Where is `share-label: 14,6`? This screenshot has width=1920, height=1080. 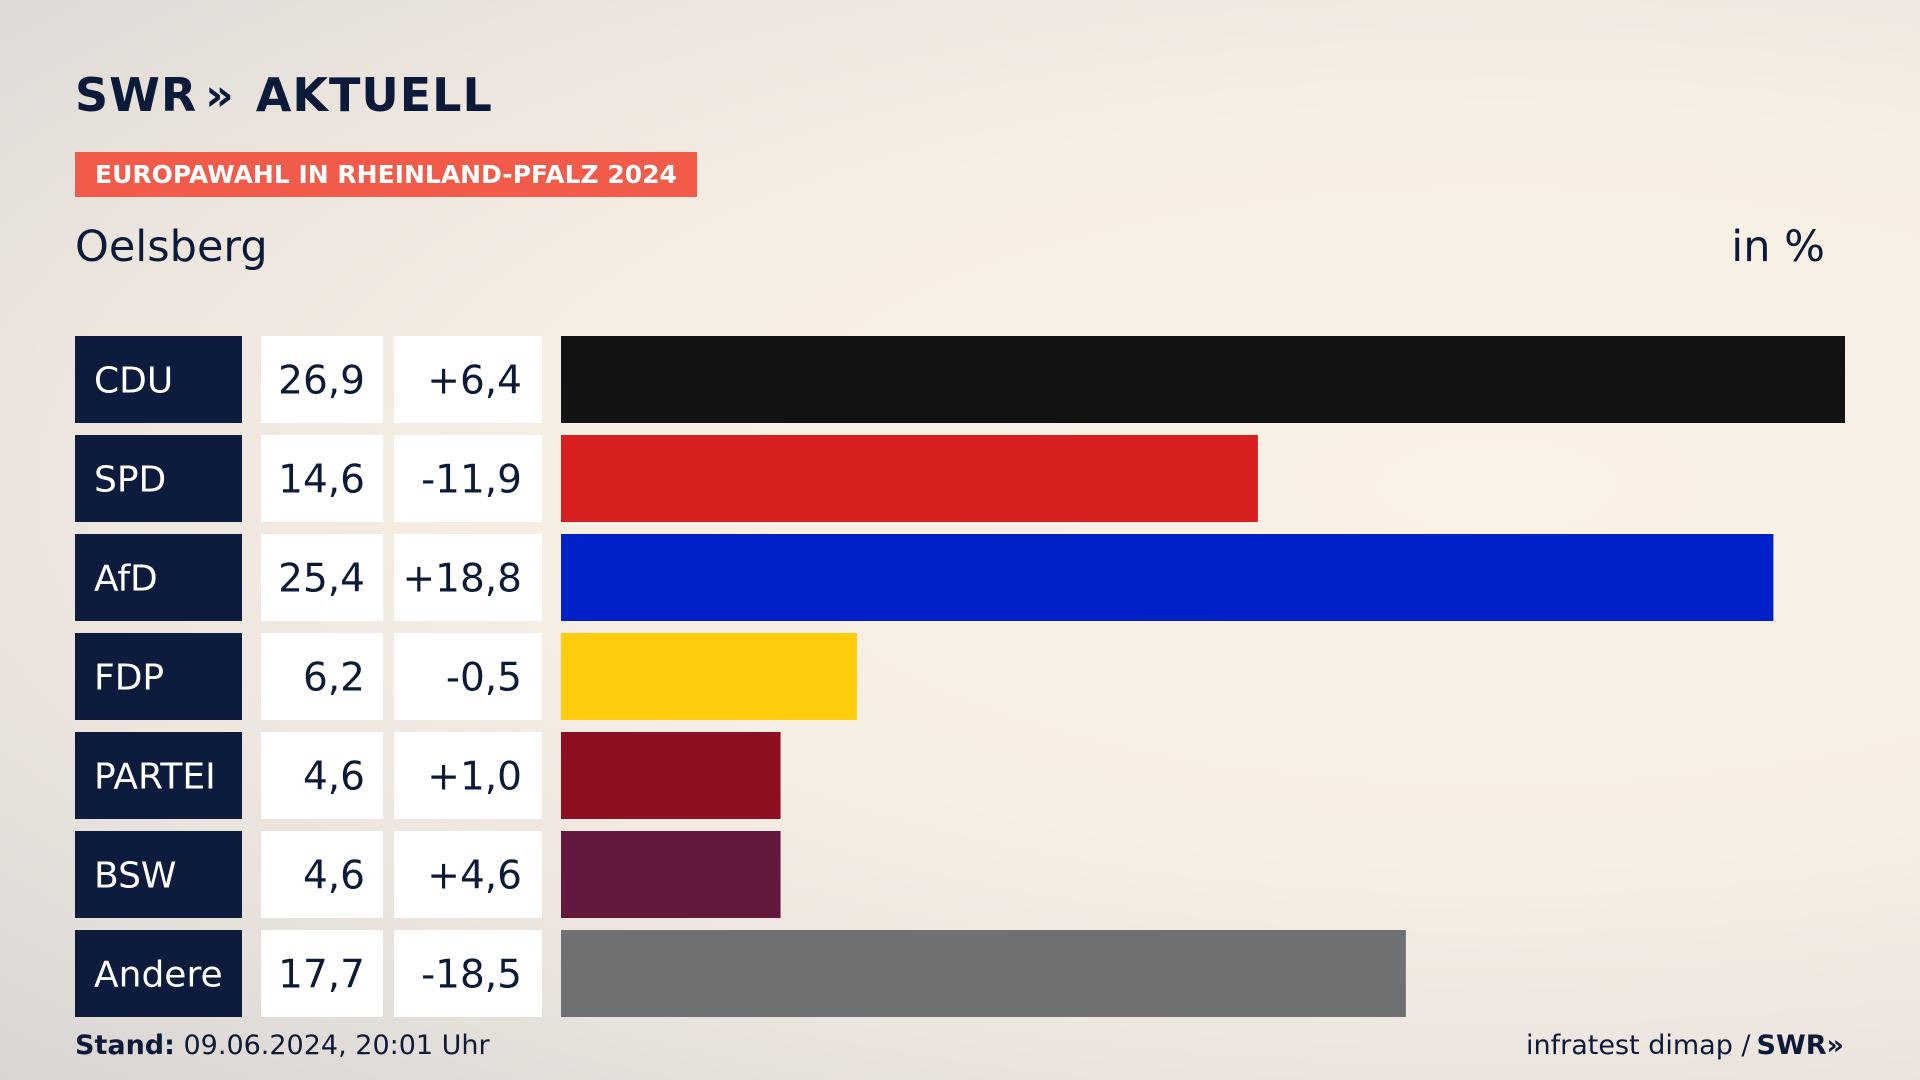
share-label: 14,6 is located at coordinates (321, 480).